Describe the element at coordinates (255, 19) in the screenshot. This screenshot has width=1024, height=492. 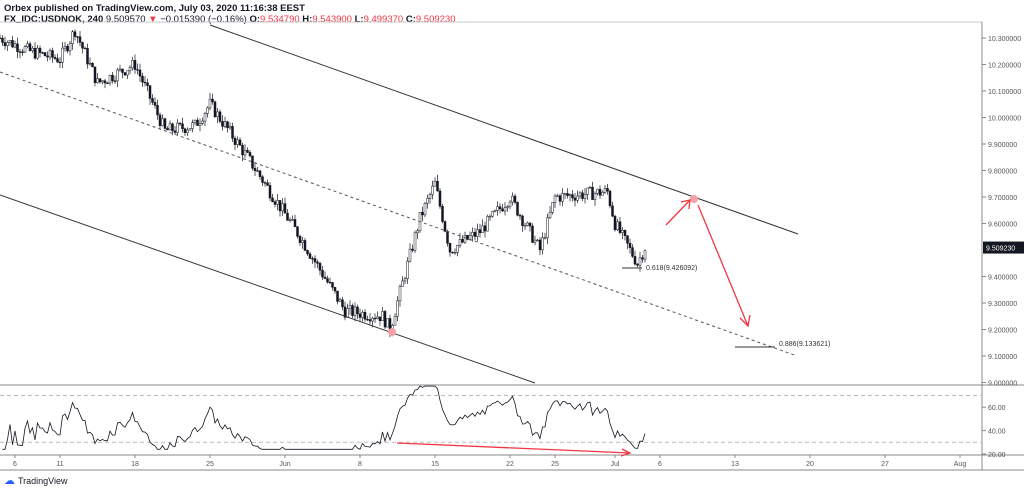
I see `open-label: O:` at that location.